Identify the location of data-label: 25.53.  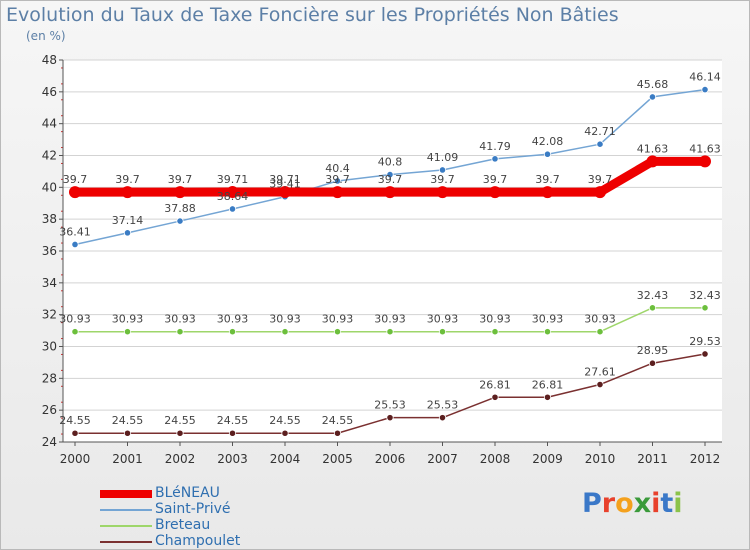
(390, 405).